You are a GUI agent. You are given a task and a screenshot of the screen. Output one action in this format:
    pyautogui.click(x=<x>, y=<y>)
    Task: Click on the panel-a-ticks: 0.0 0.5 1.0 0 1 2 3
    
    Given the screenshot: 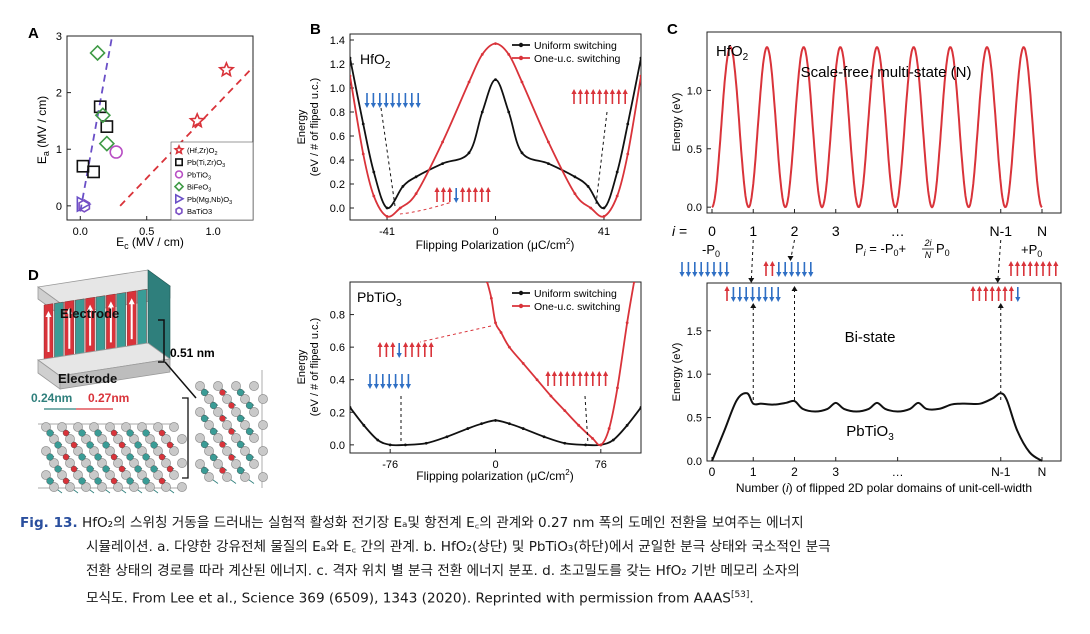 What is the action you would take?
    pyautogui.click(x=138, y=134)
    